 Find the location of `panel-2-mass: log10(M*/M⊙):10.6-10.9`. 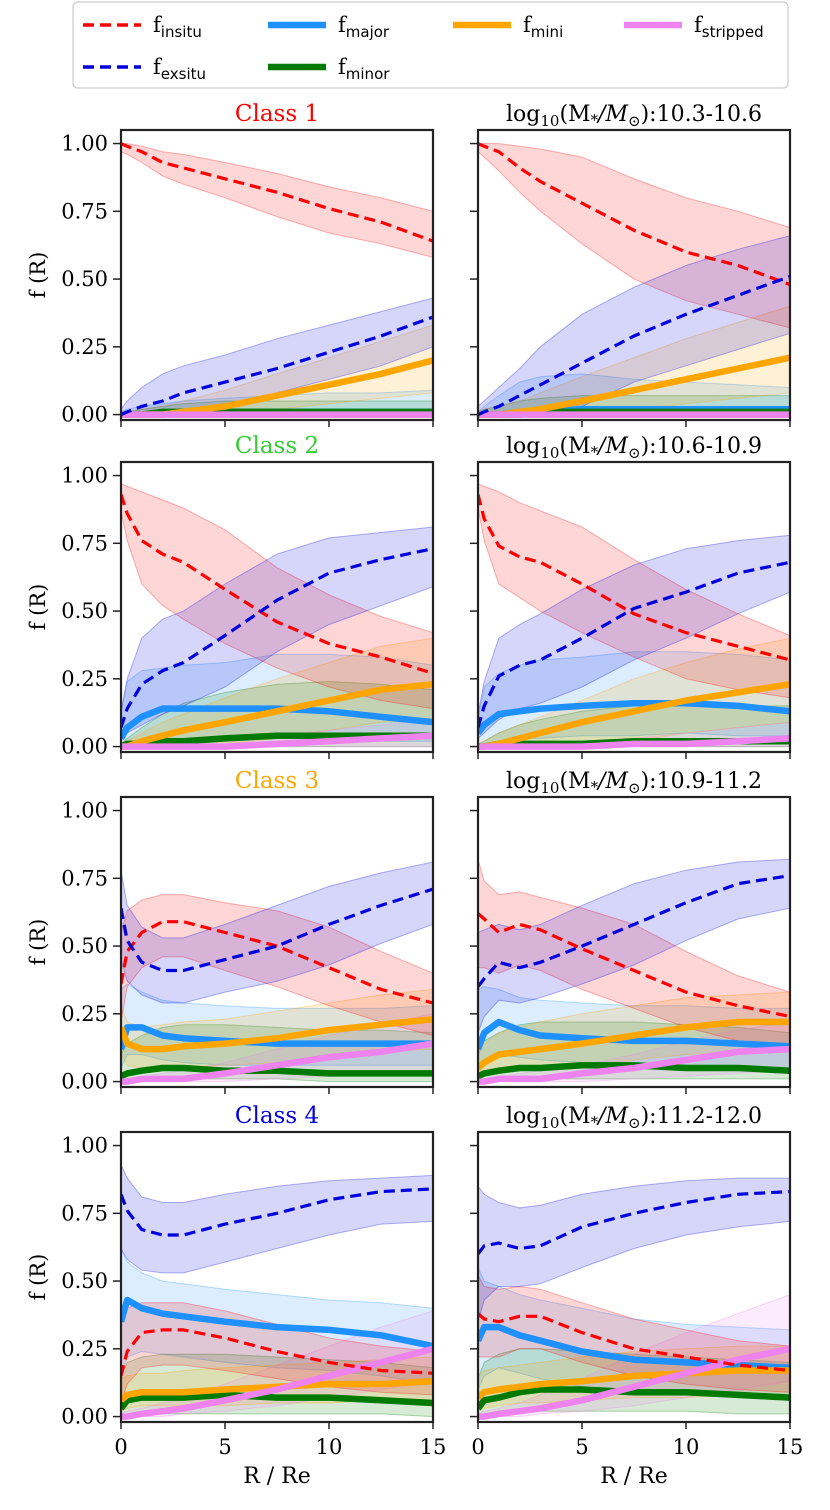

panel-2-mass: log10(M*/M⊙):10.6-10.9 is located at coordinates (631, 596).